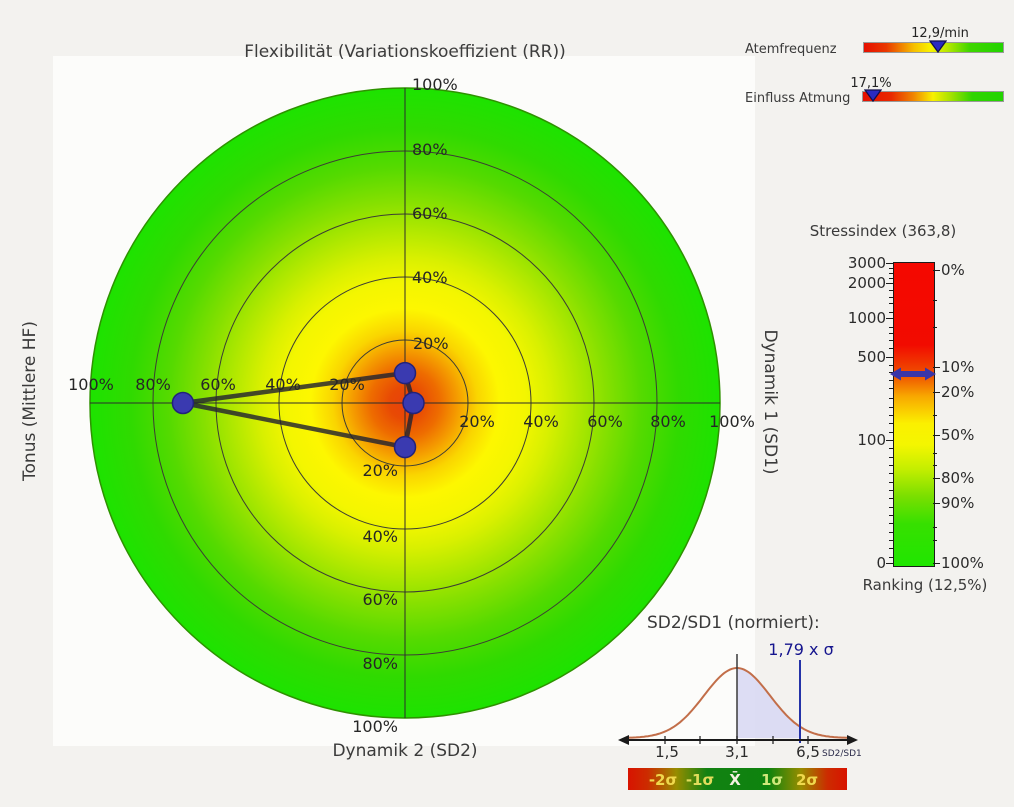 Image resolution: width=1014 pixels, height=807 pixels. I want to click on radar-tick-top-80: 80%, so click(430, 149).